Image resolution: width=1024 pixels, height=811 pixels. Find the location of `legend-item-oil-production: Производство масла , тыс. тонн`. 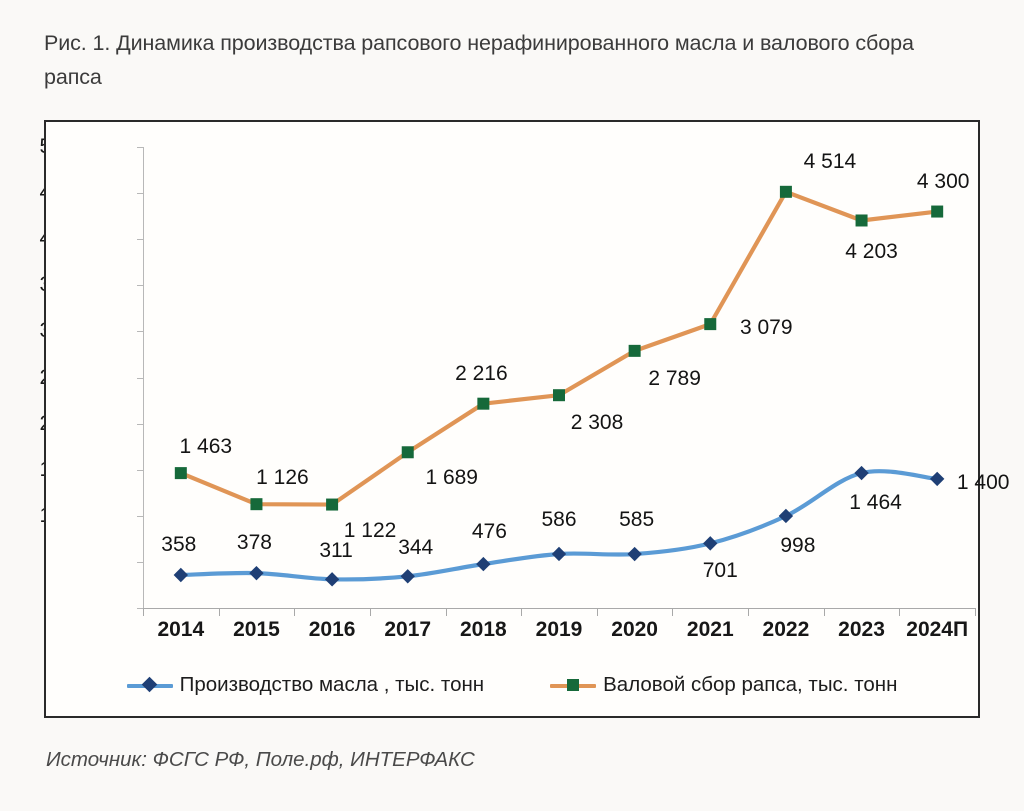

legend-item-oil-production: Производство масла , тыс. тонн is located at coordinates (305, 685).